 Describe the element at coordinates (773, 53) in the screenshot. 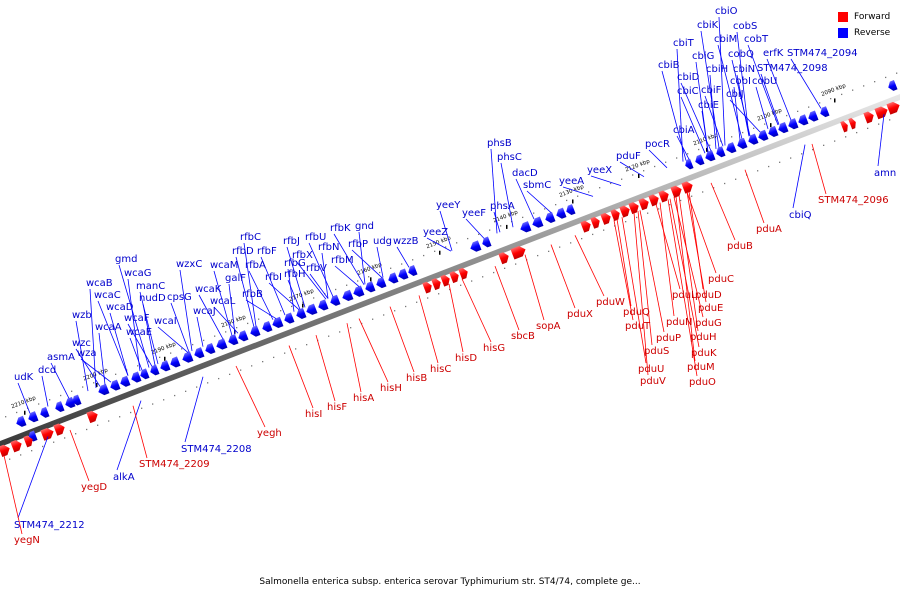

I see `reverse-gene-label: erfK` at that location.